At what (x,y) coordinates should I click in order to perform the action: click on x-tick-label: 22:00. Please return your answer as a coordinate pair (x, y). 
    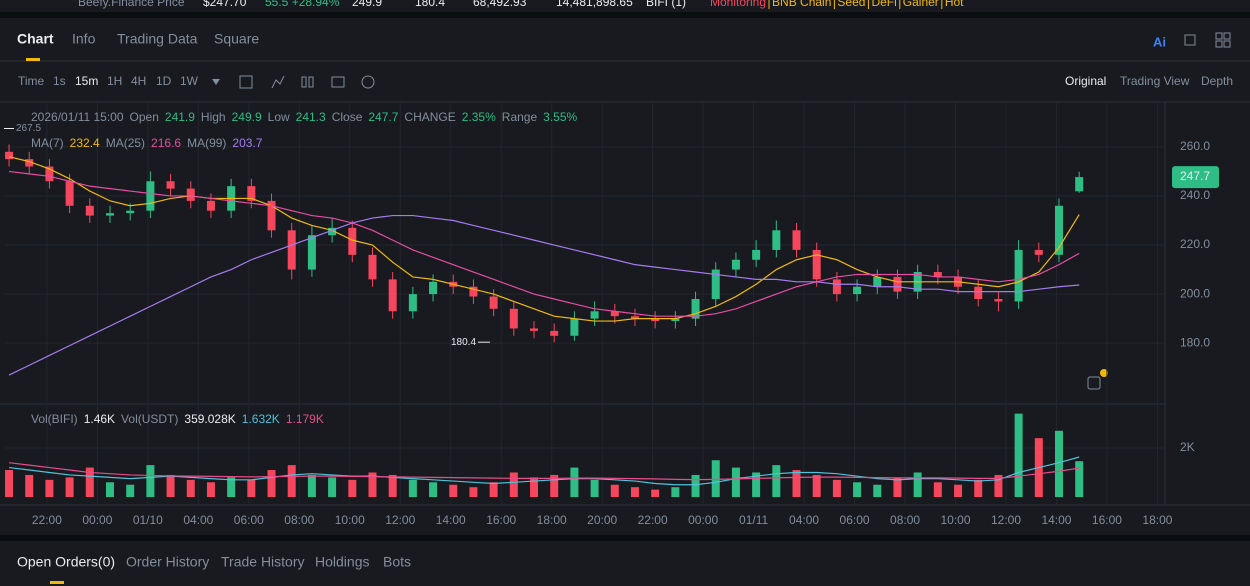
    Looking at the image, I should click on (47, 520).